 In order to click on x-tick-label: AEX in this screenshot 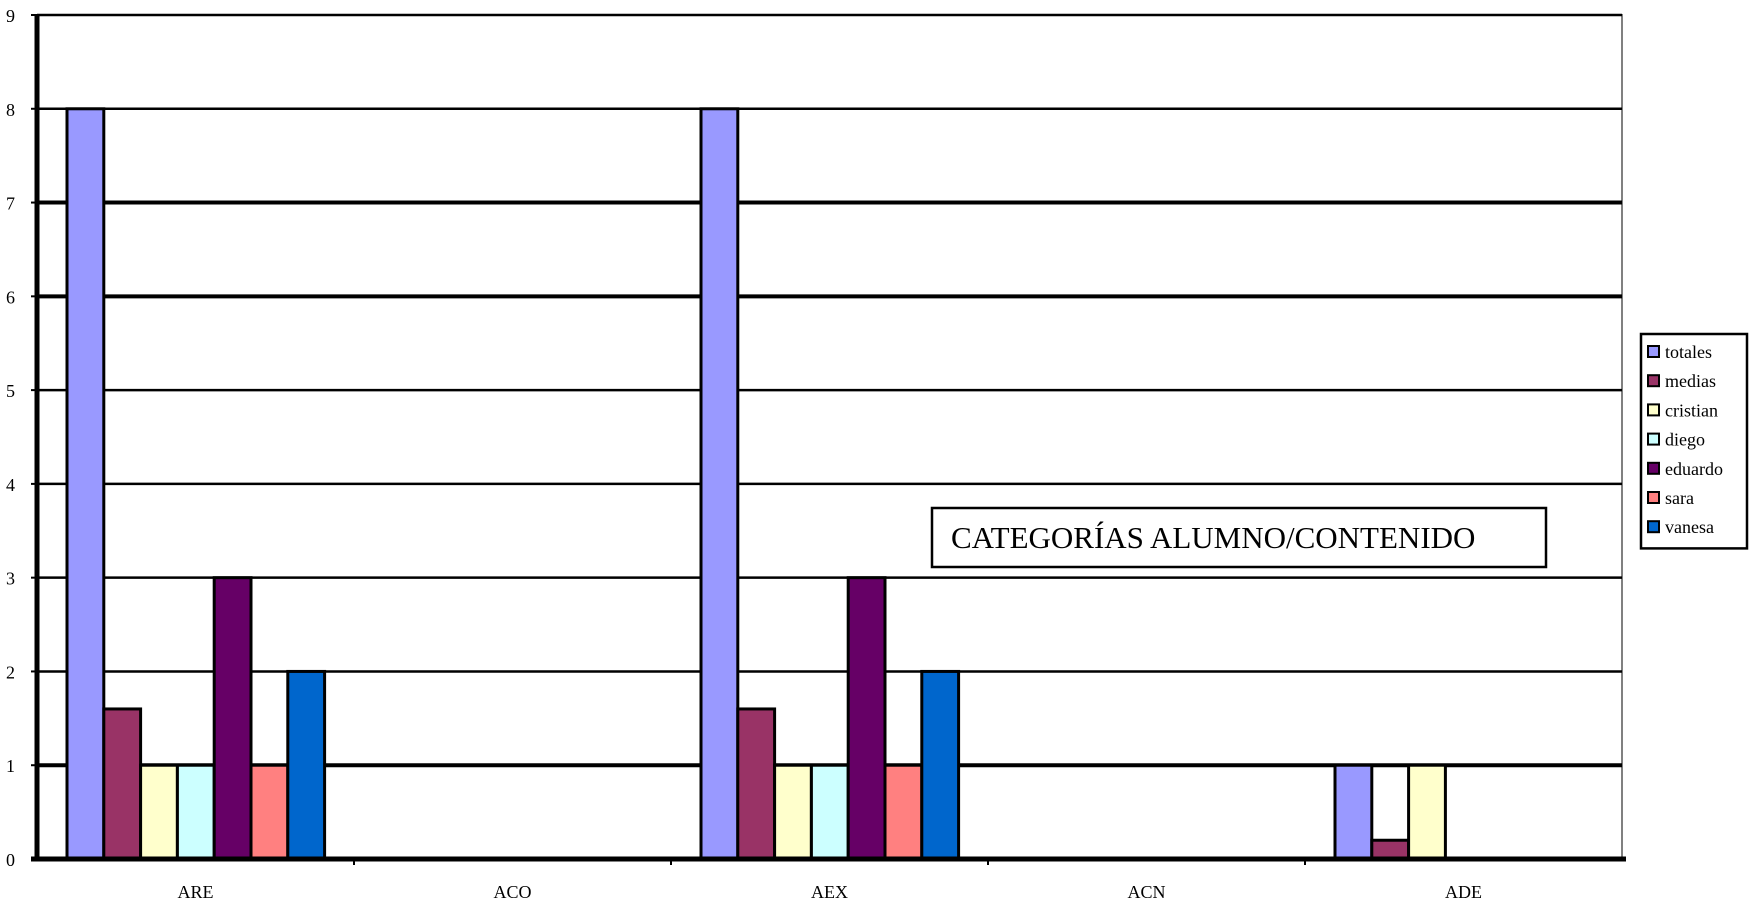, I will do `click(829, 892)`.